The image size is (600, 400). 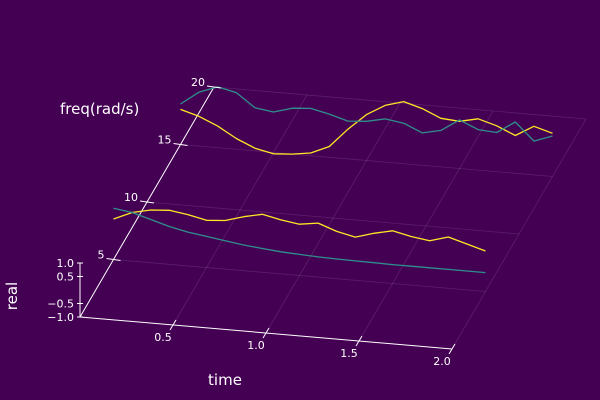 I want to click on z-tick-label: −0.5, so click(x=60, y=304).